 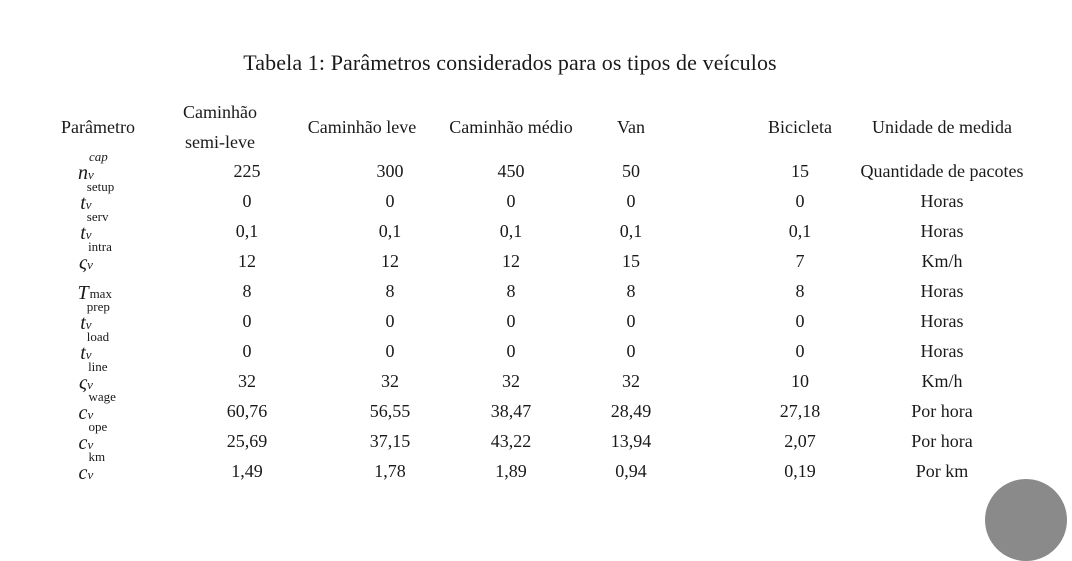 What do you see at coordinates (511, 411) in the screenshot?
I see `table-cell-medio: 38,47` at bounding box center [511, 411].